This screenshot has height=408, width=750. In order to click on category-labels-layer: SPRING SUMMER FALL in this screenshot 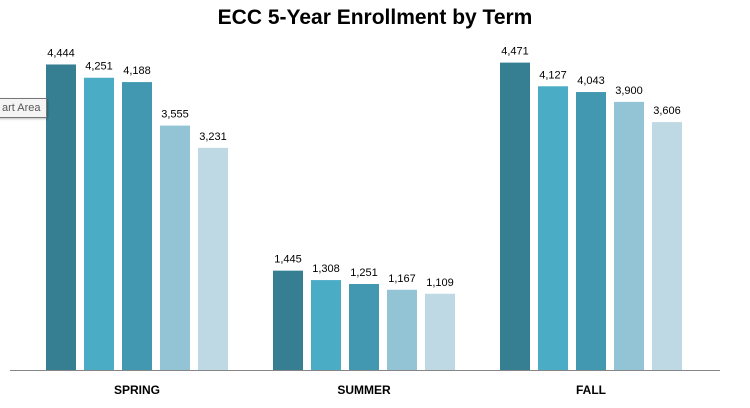, I will do `click(360, 390)`.